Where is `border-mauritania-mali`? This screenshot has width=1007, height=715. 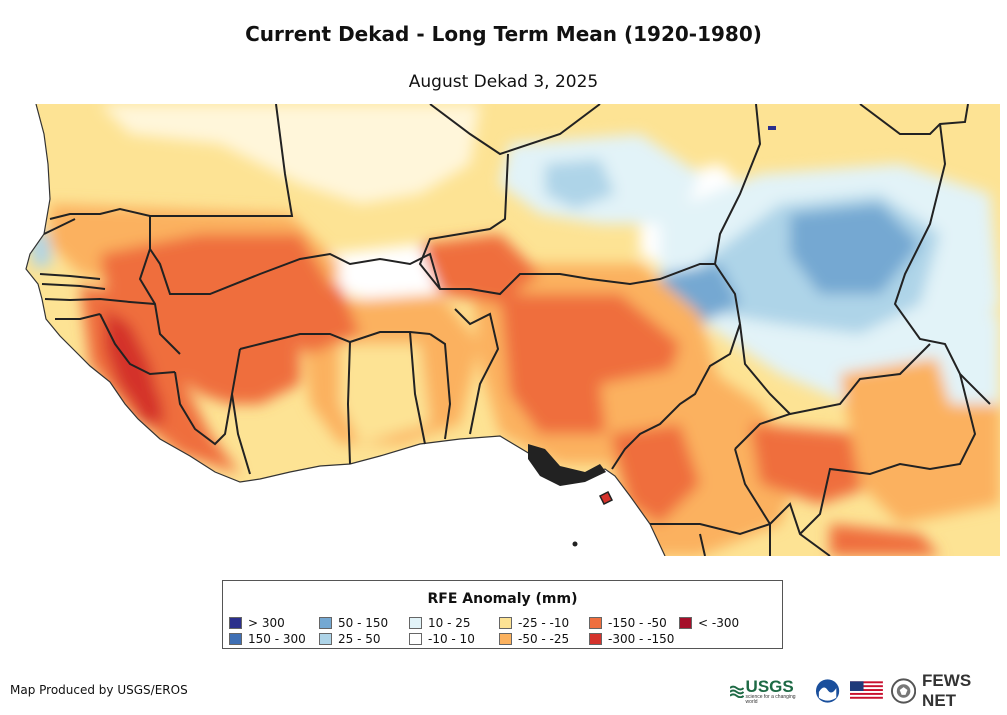 border-mauritania-mali is located at coordinates (171, 162).